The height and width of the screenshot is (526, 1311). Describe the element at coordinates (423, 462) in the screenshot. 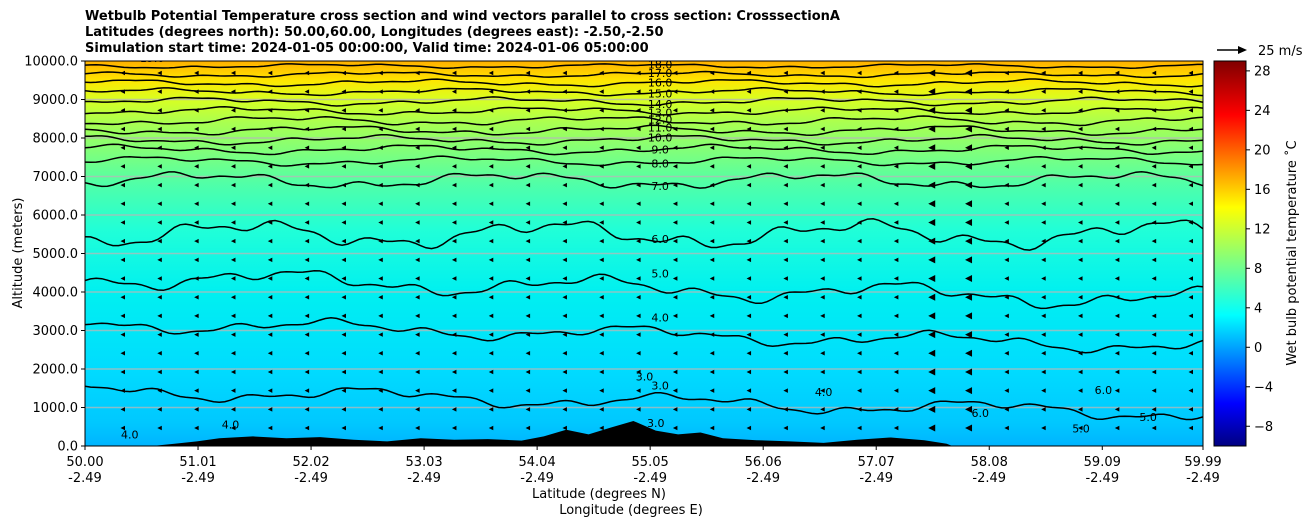

I see `x-tick-label-lat: 53.03` at that location.